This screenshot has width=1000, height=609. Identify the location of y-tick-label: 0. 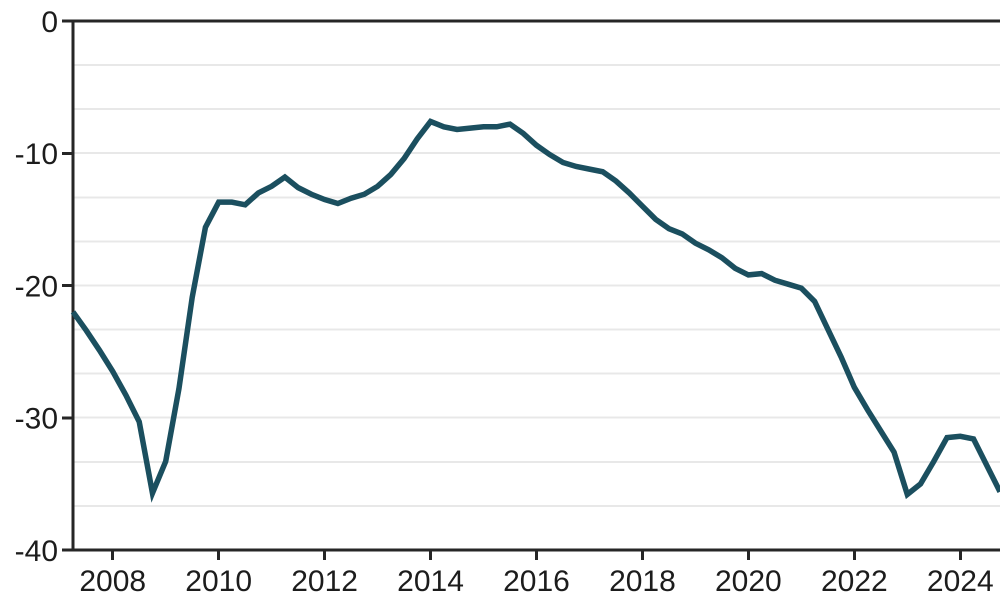
(49, 22).